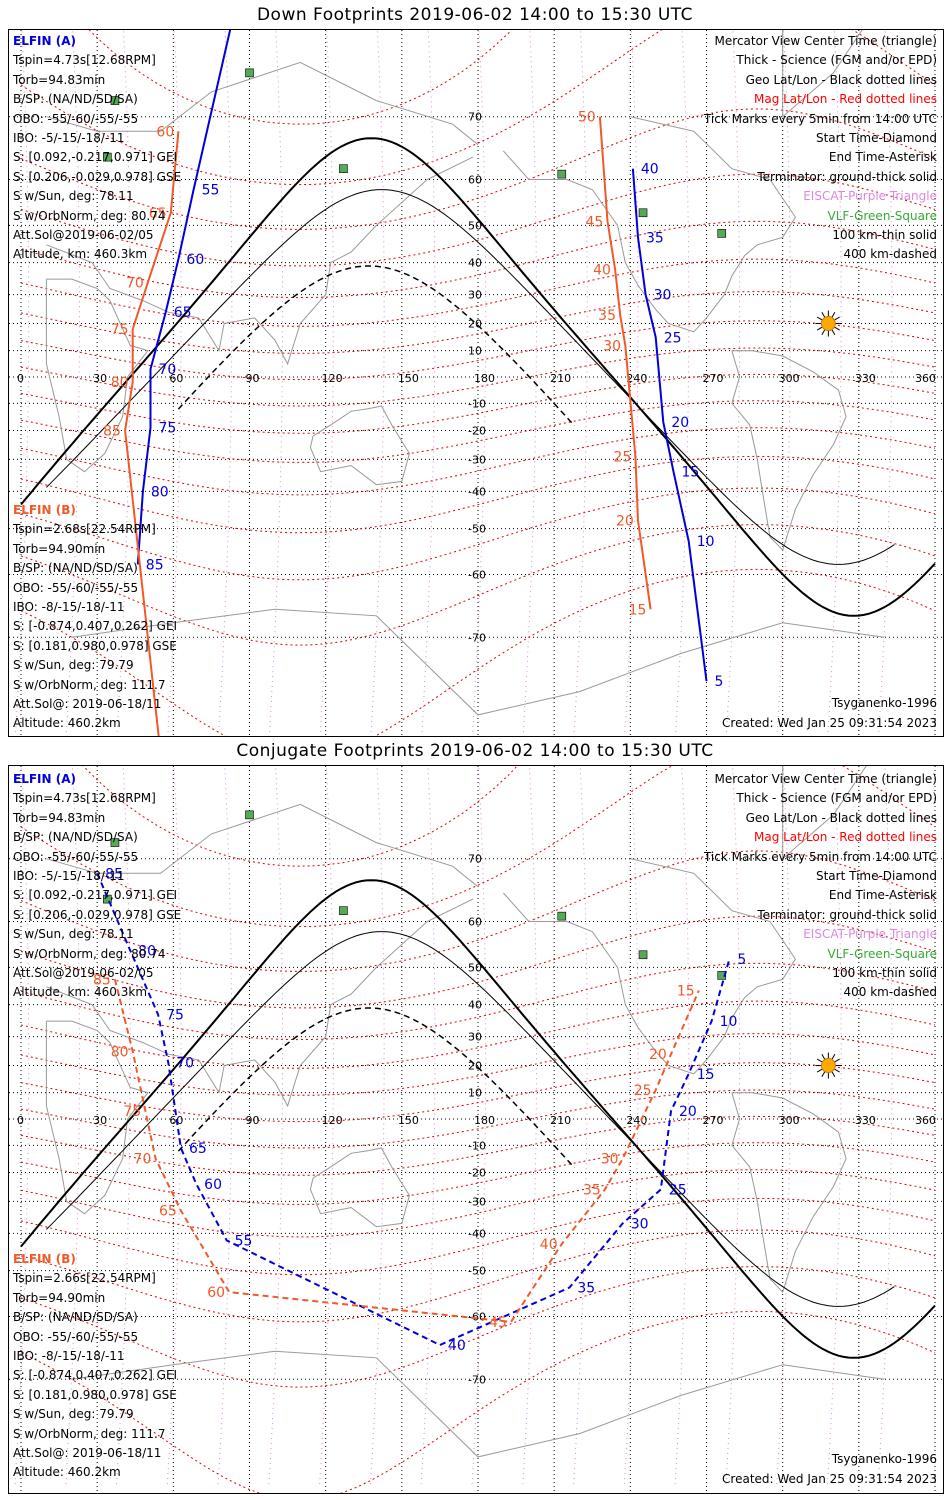  What do you see at coordinates (97, 176) in the screenshot?
I see `elfin-a-line: S: [0.206,-0.029,0.978] GSE` at bounding box center [97, 176].